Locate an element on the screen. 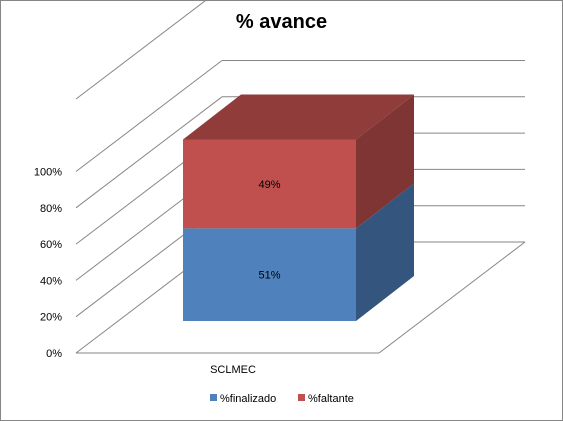 This screenshot has width=563, height=421. y-tick-label: 0% is located at coordinates (54, 354).